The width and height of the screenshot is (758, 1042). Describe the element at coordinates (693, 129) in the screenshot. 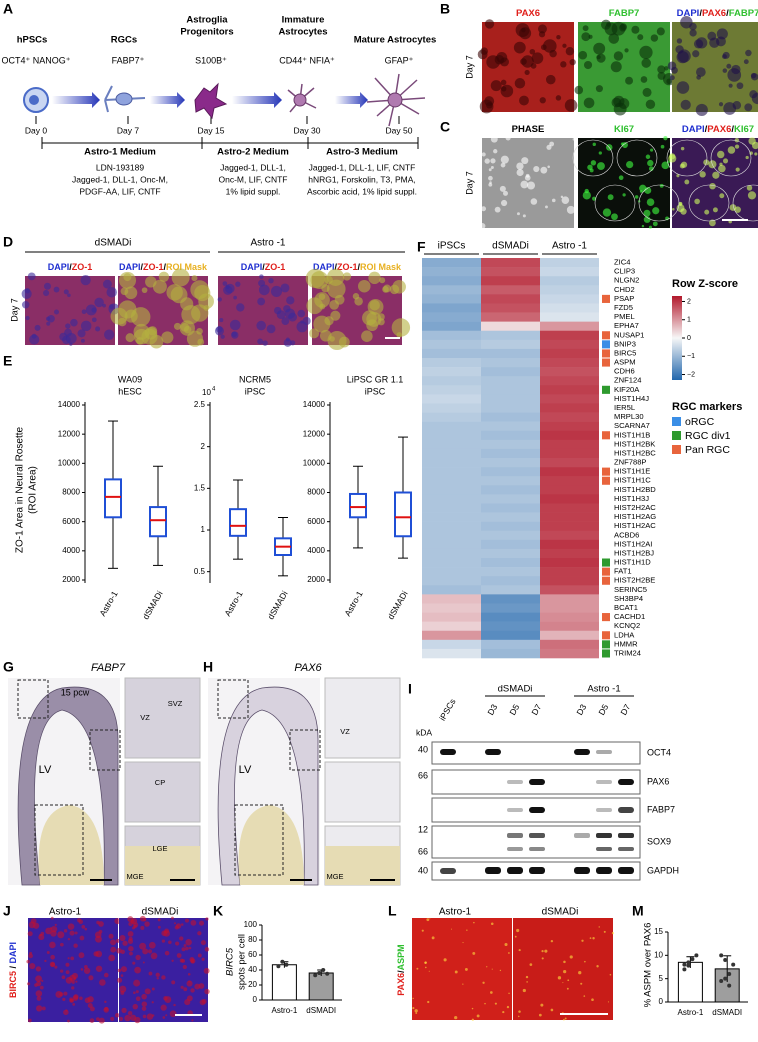

I see `label-part: DAPI` at that location.